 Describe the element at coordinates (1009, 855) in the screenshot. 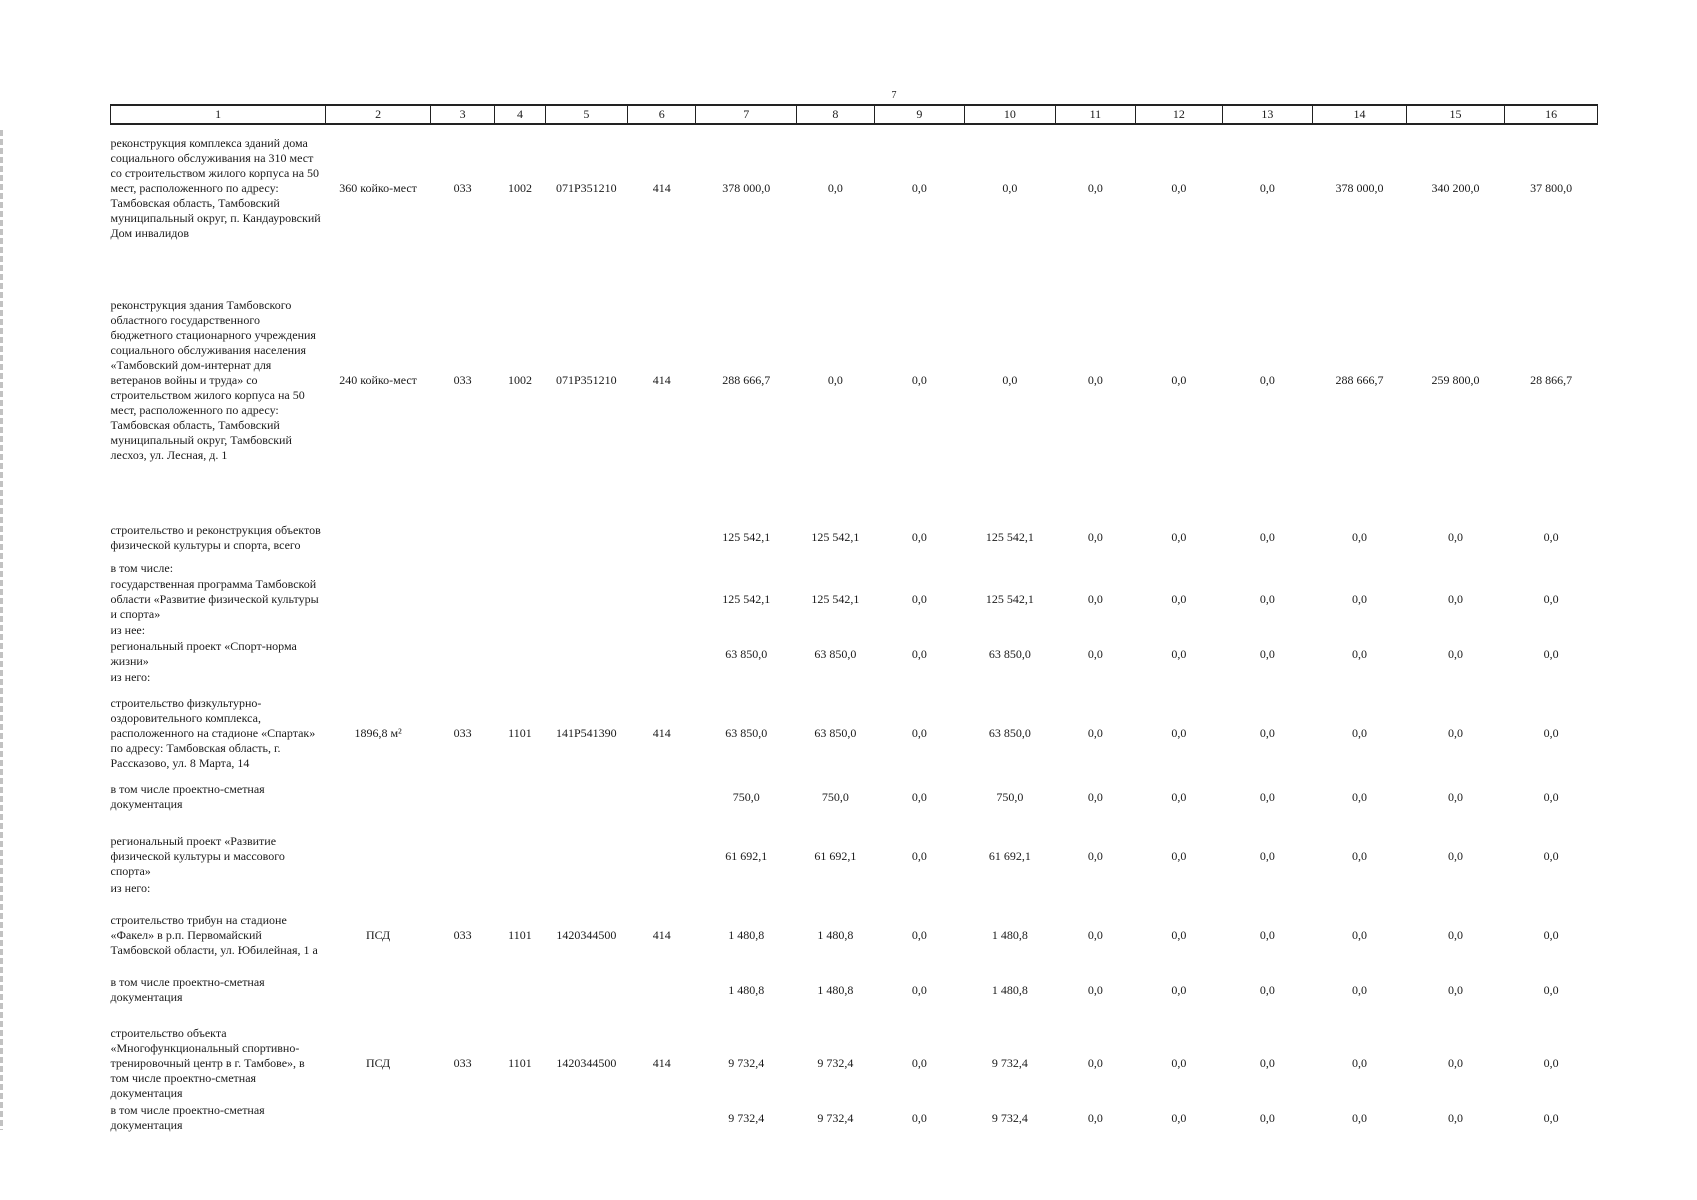

I see `table-cell-col-10: 61 692,1` at that location.